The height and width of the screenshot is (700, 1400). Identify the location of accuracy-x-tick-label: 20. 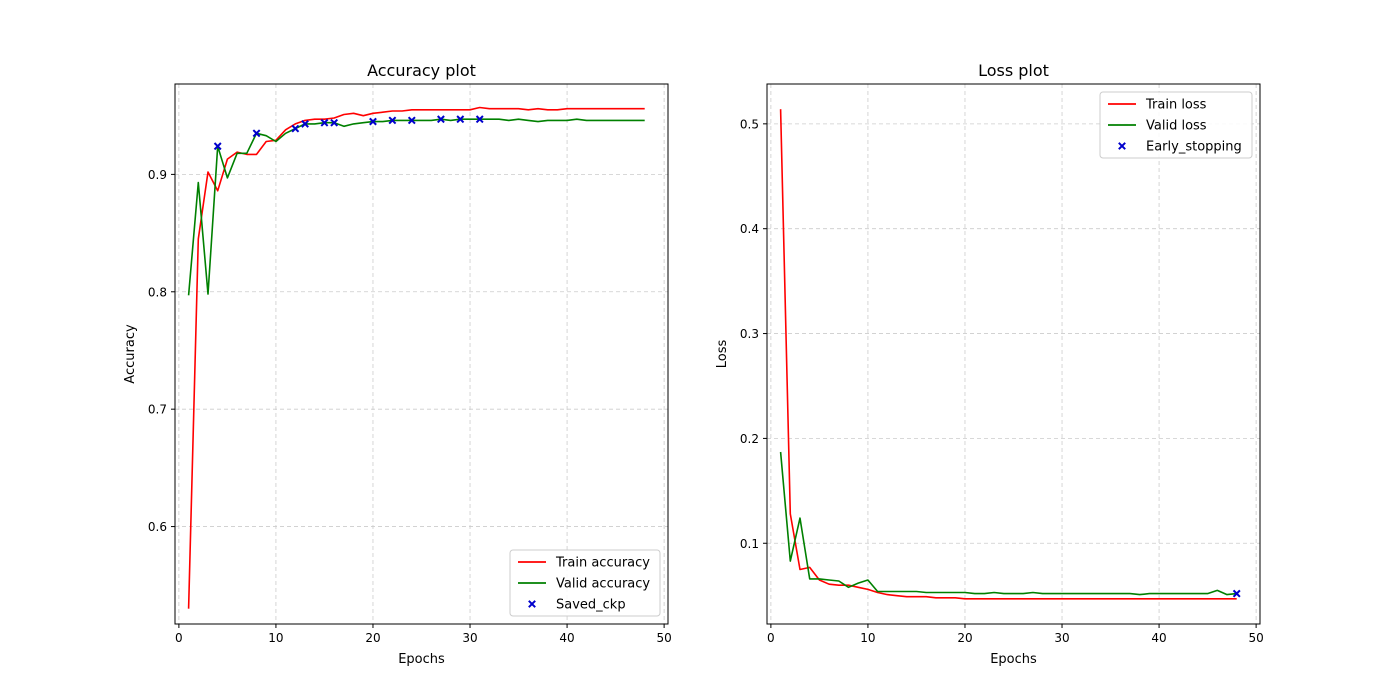
(372, 638).